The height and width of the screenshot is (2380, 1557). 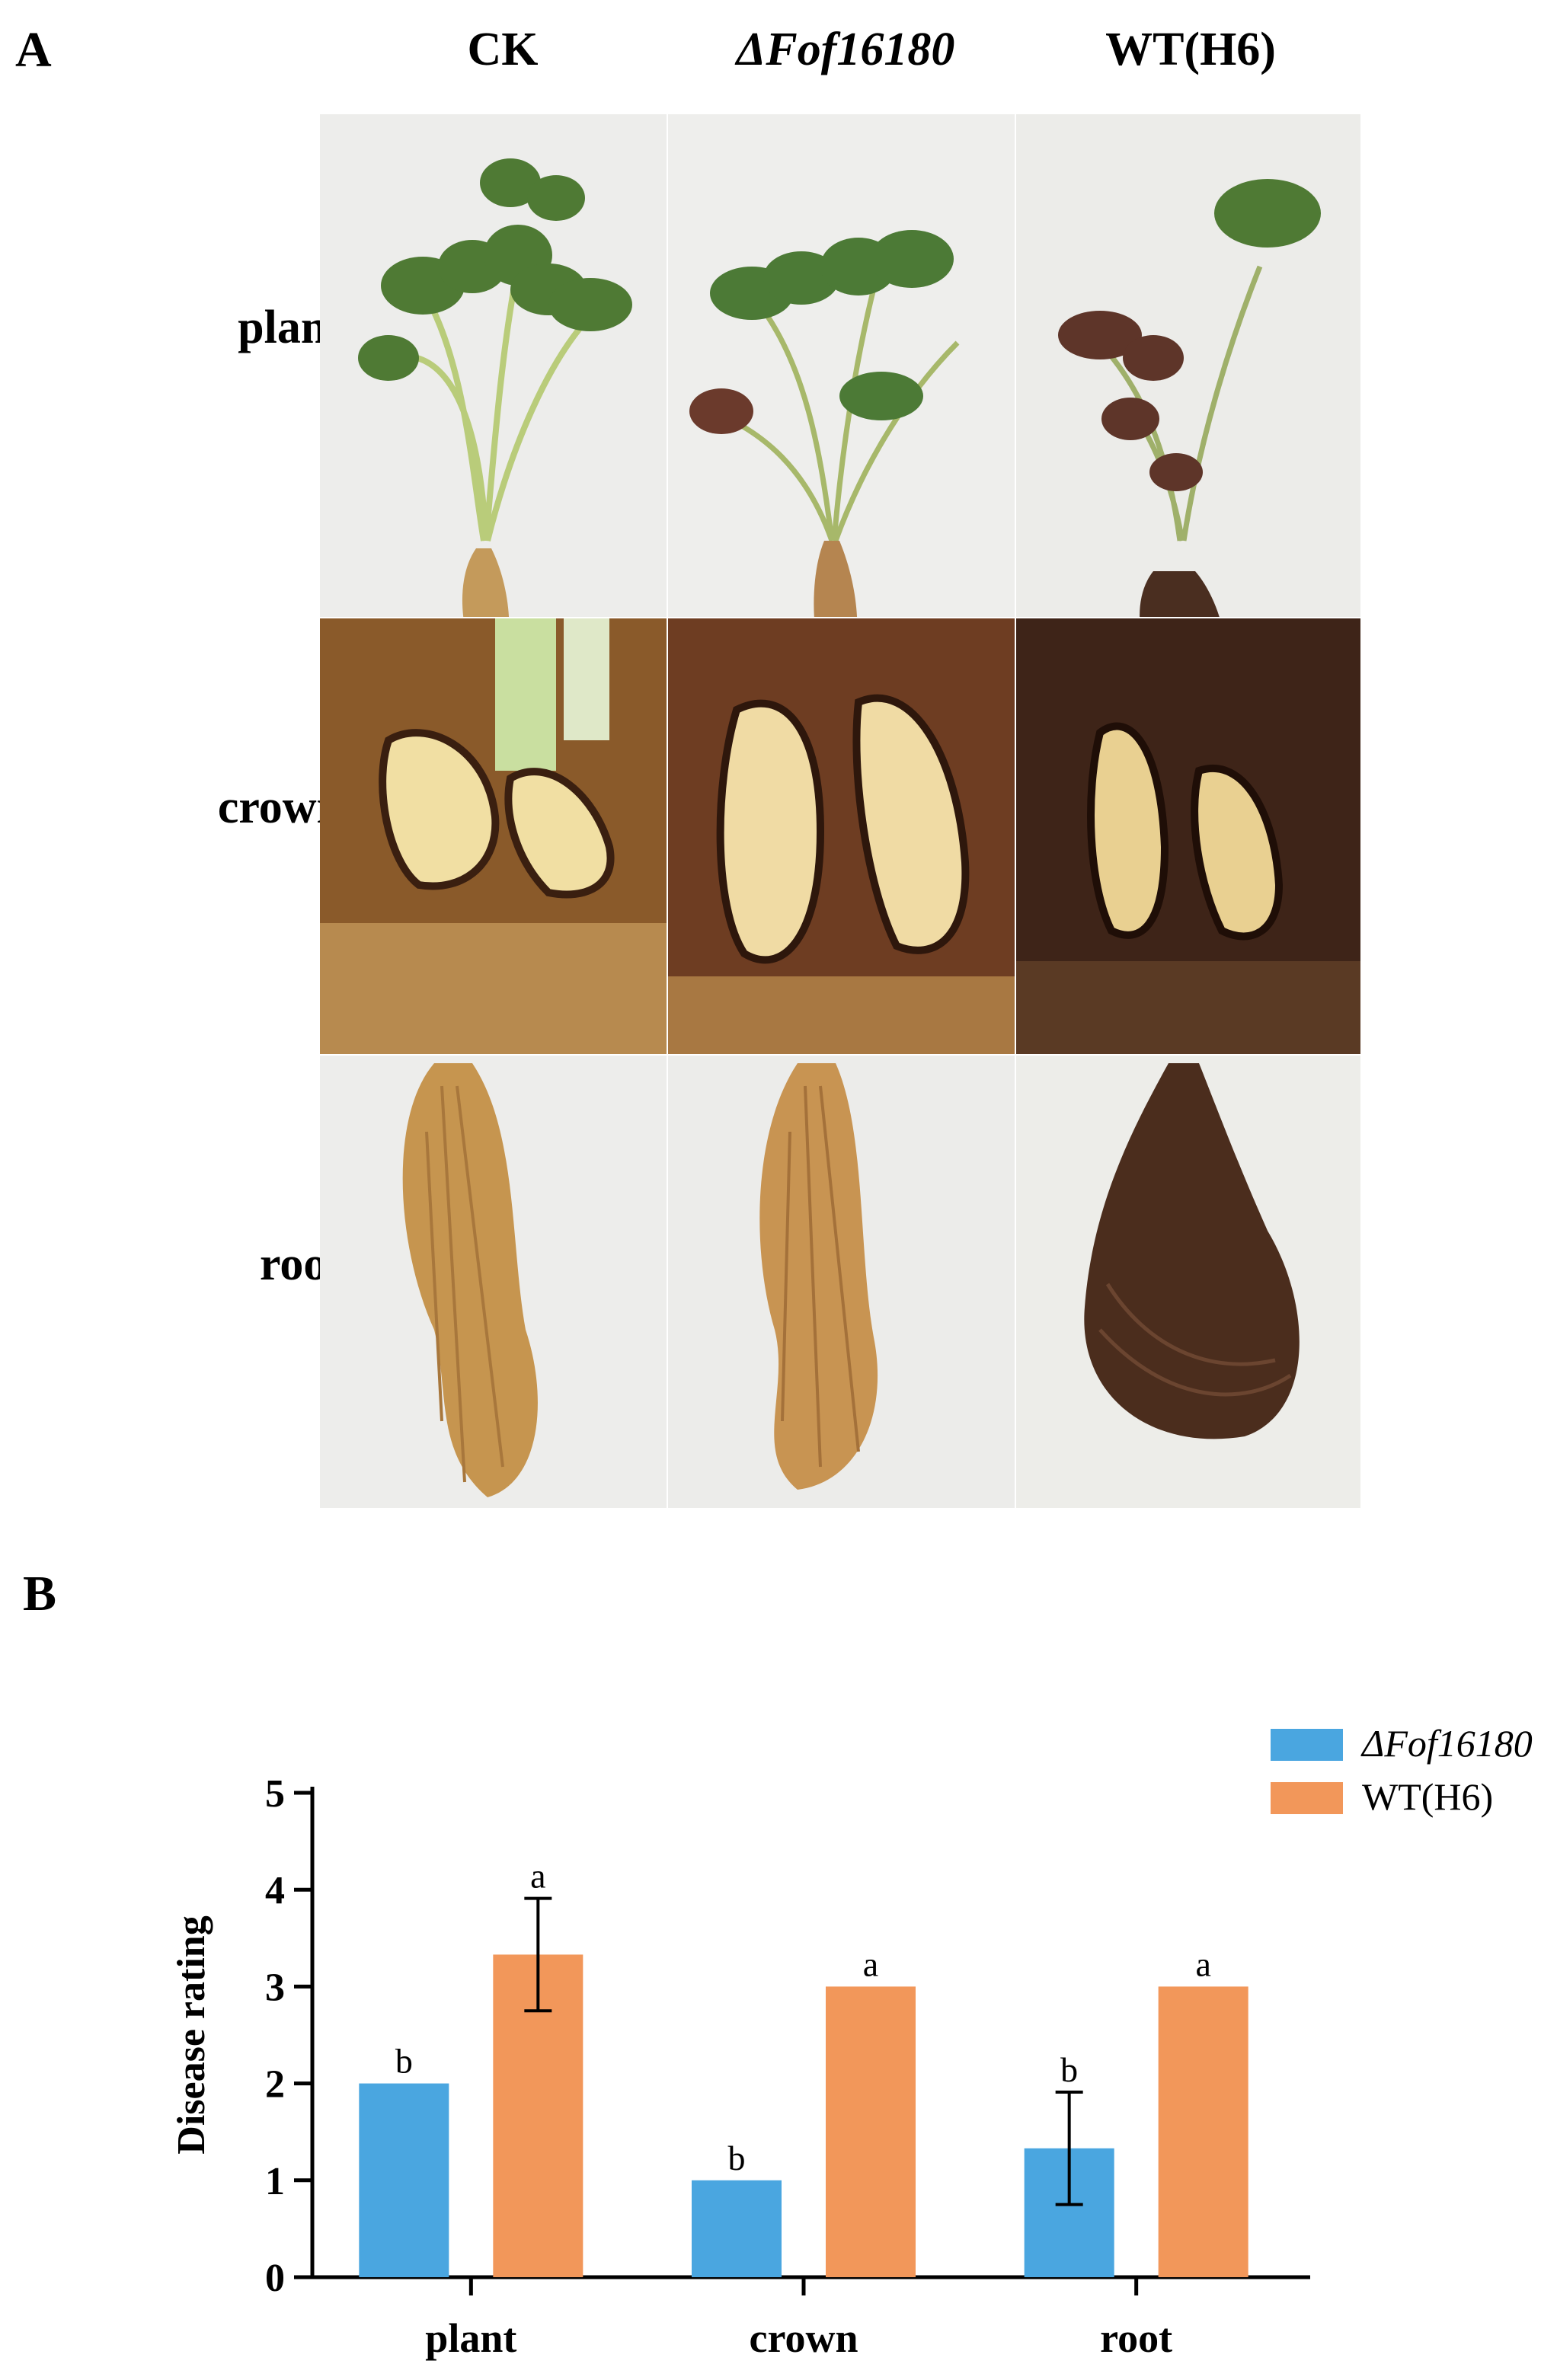 I want to click on panel-letter-b: B, so click(x=40, y=1593).